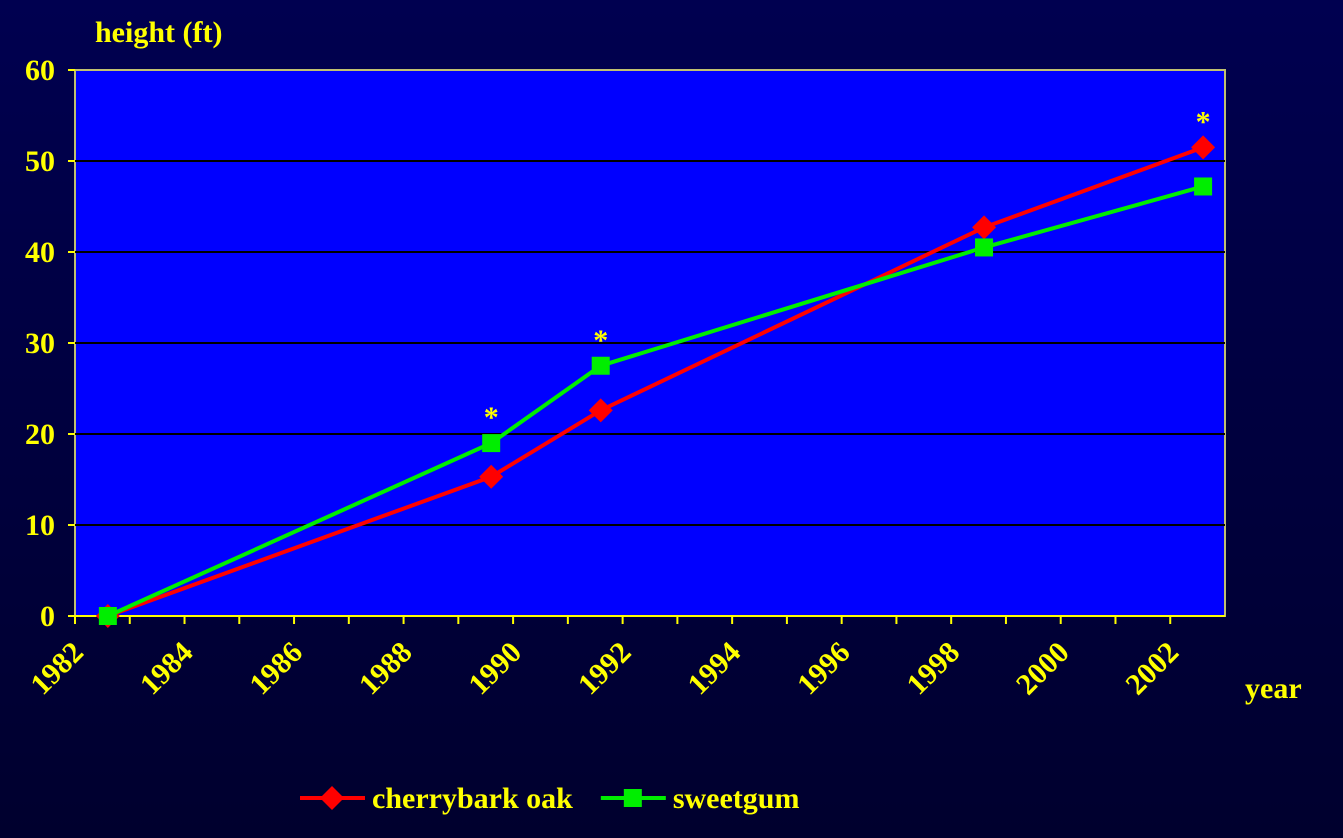 The image size is (1343, 838). What do you see at coordinates (736, 798) in the screenshot?
I see `legend-label: sweetgum` at bounding box center [736, 798].